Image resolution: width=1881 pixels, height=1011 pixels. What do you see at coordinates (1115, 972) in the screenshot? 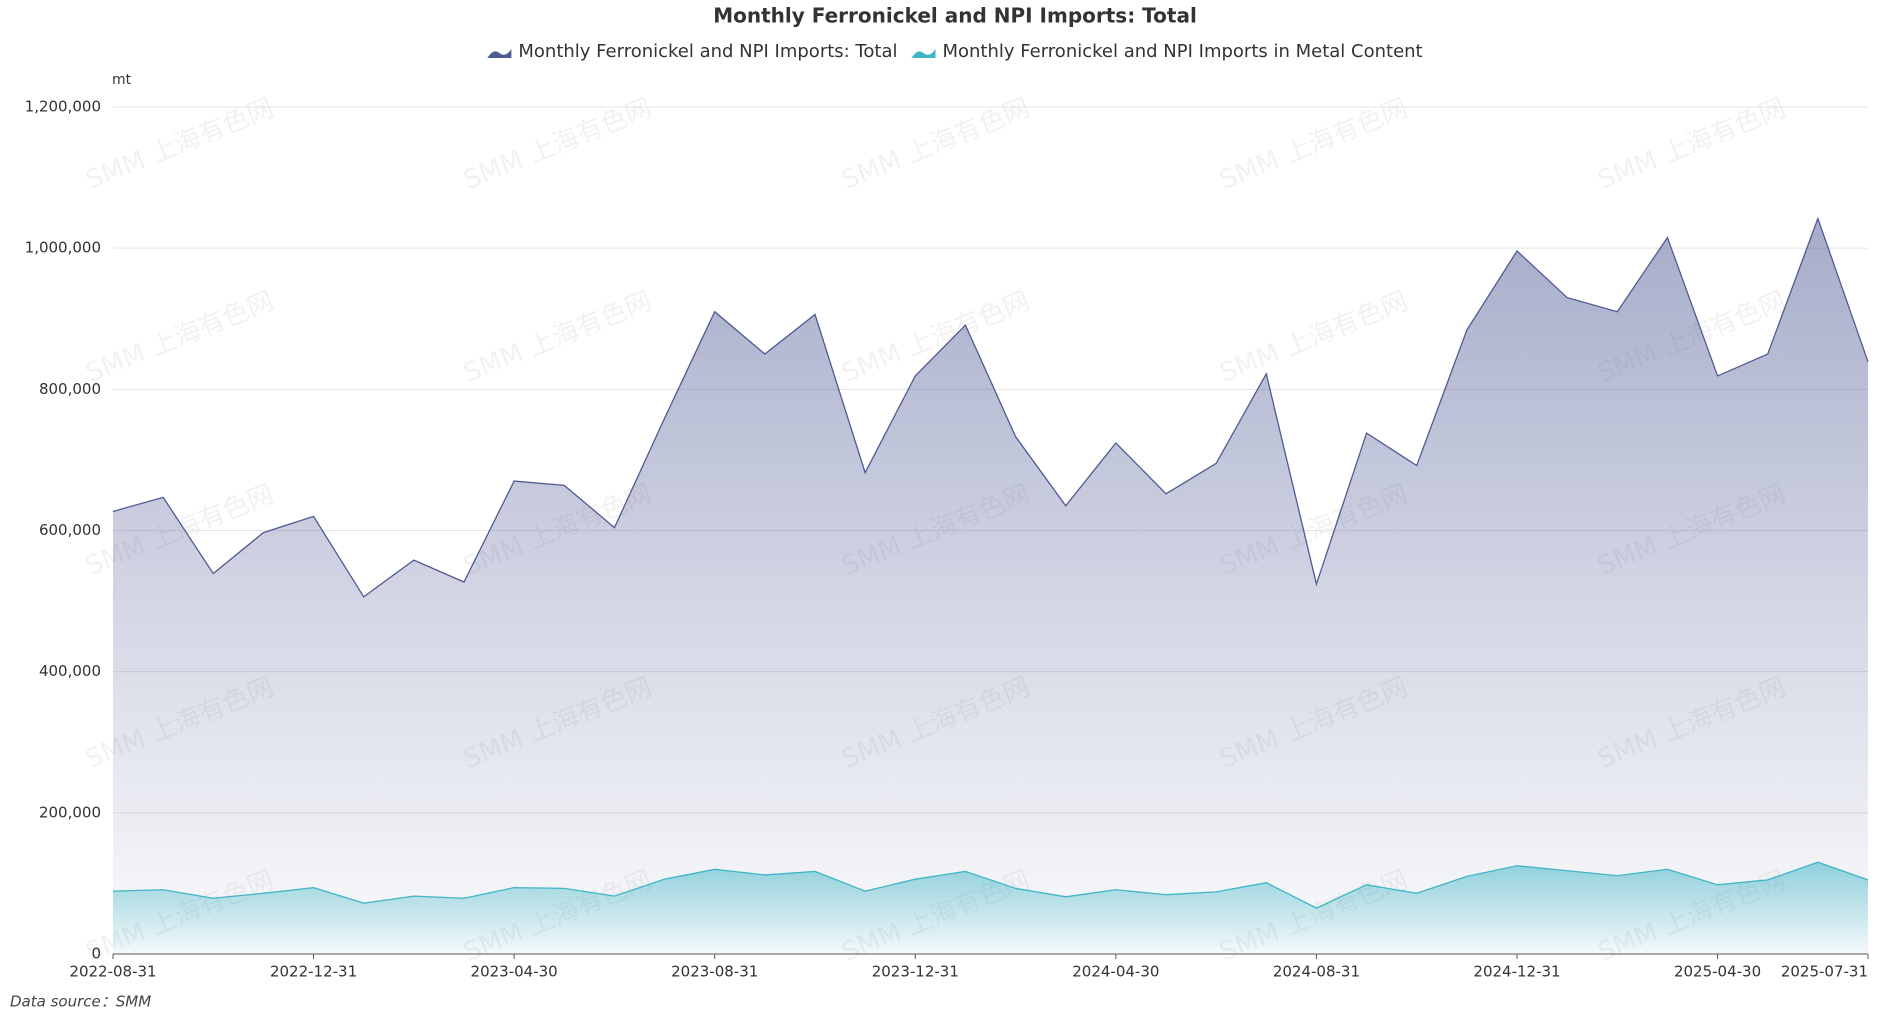
I see `x-tick-label: 2024-04-30` at bounding box center [1115, 972].